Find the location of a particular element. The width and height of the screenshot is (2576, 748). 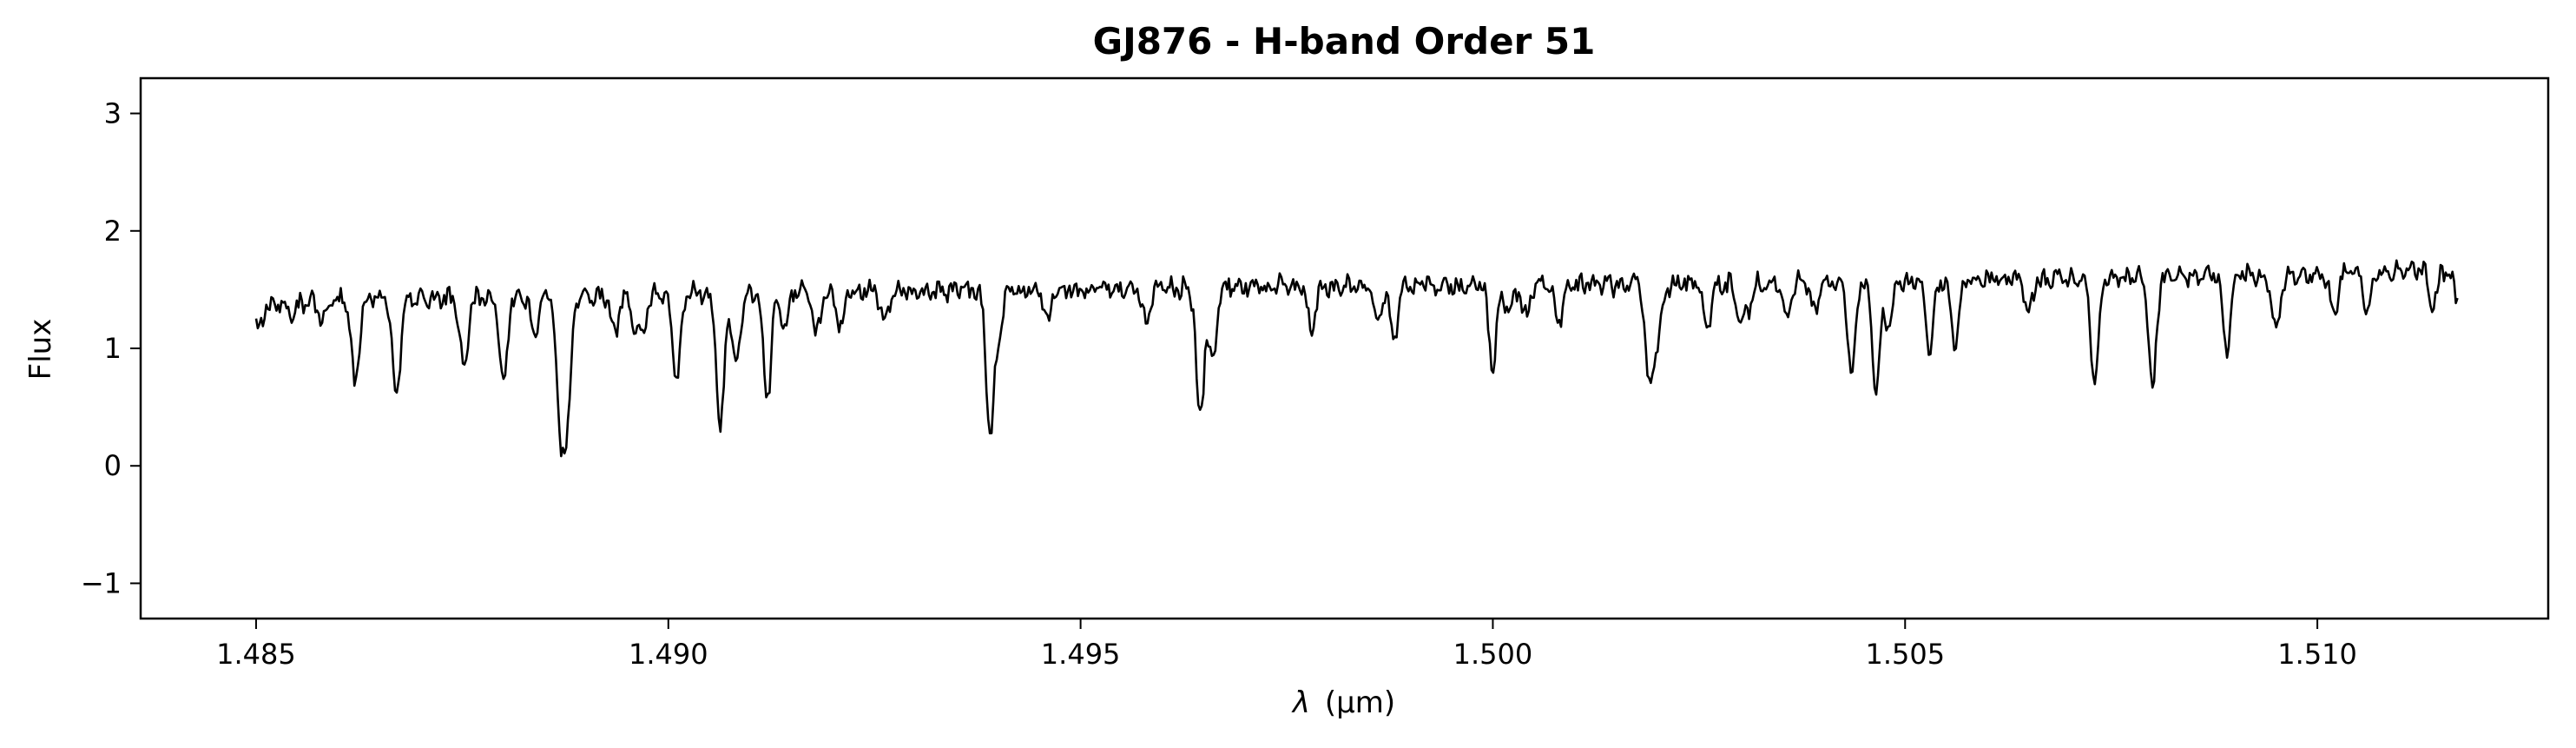

y-axis-ticks: −1 0 1 2 3 is located at coordinates (111, 348).